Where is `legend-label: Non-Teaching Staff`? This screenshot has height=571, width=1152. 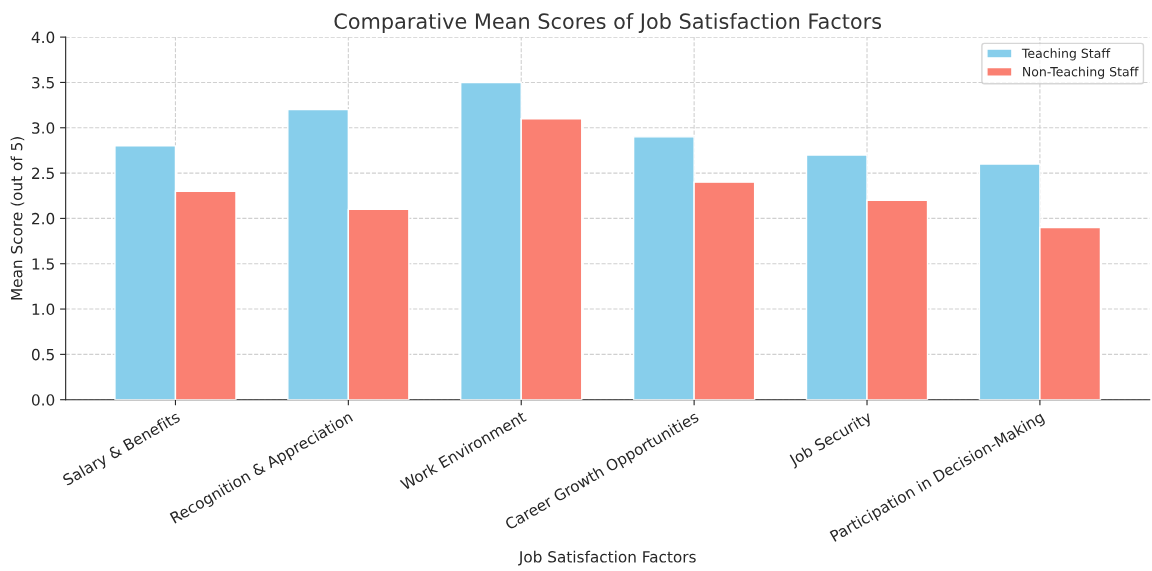
legend-label: Non-Teaching Staff is located at coordinates (1081, 72).